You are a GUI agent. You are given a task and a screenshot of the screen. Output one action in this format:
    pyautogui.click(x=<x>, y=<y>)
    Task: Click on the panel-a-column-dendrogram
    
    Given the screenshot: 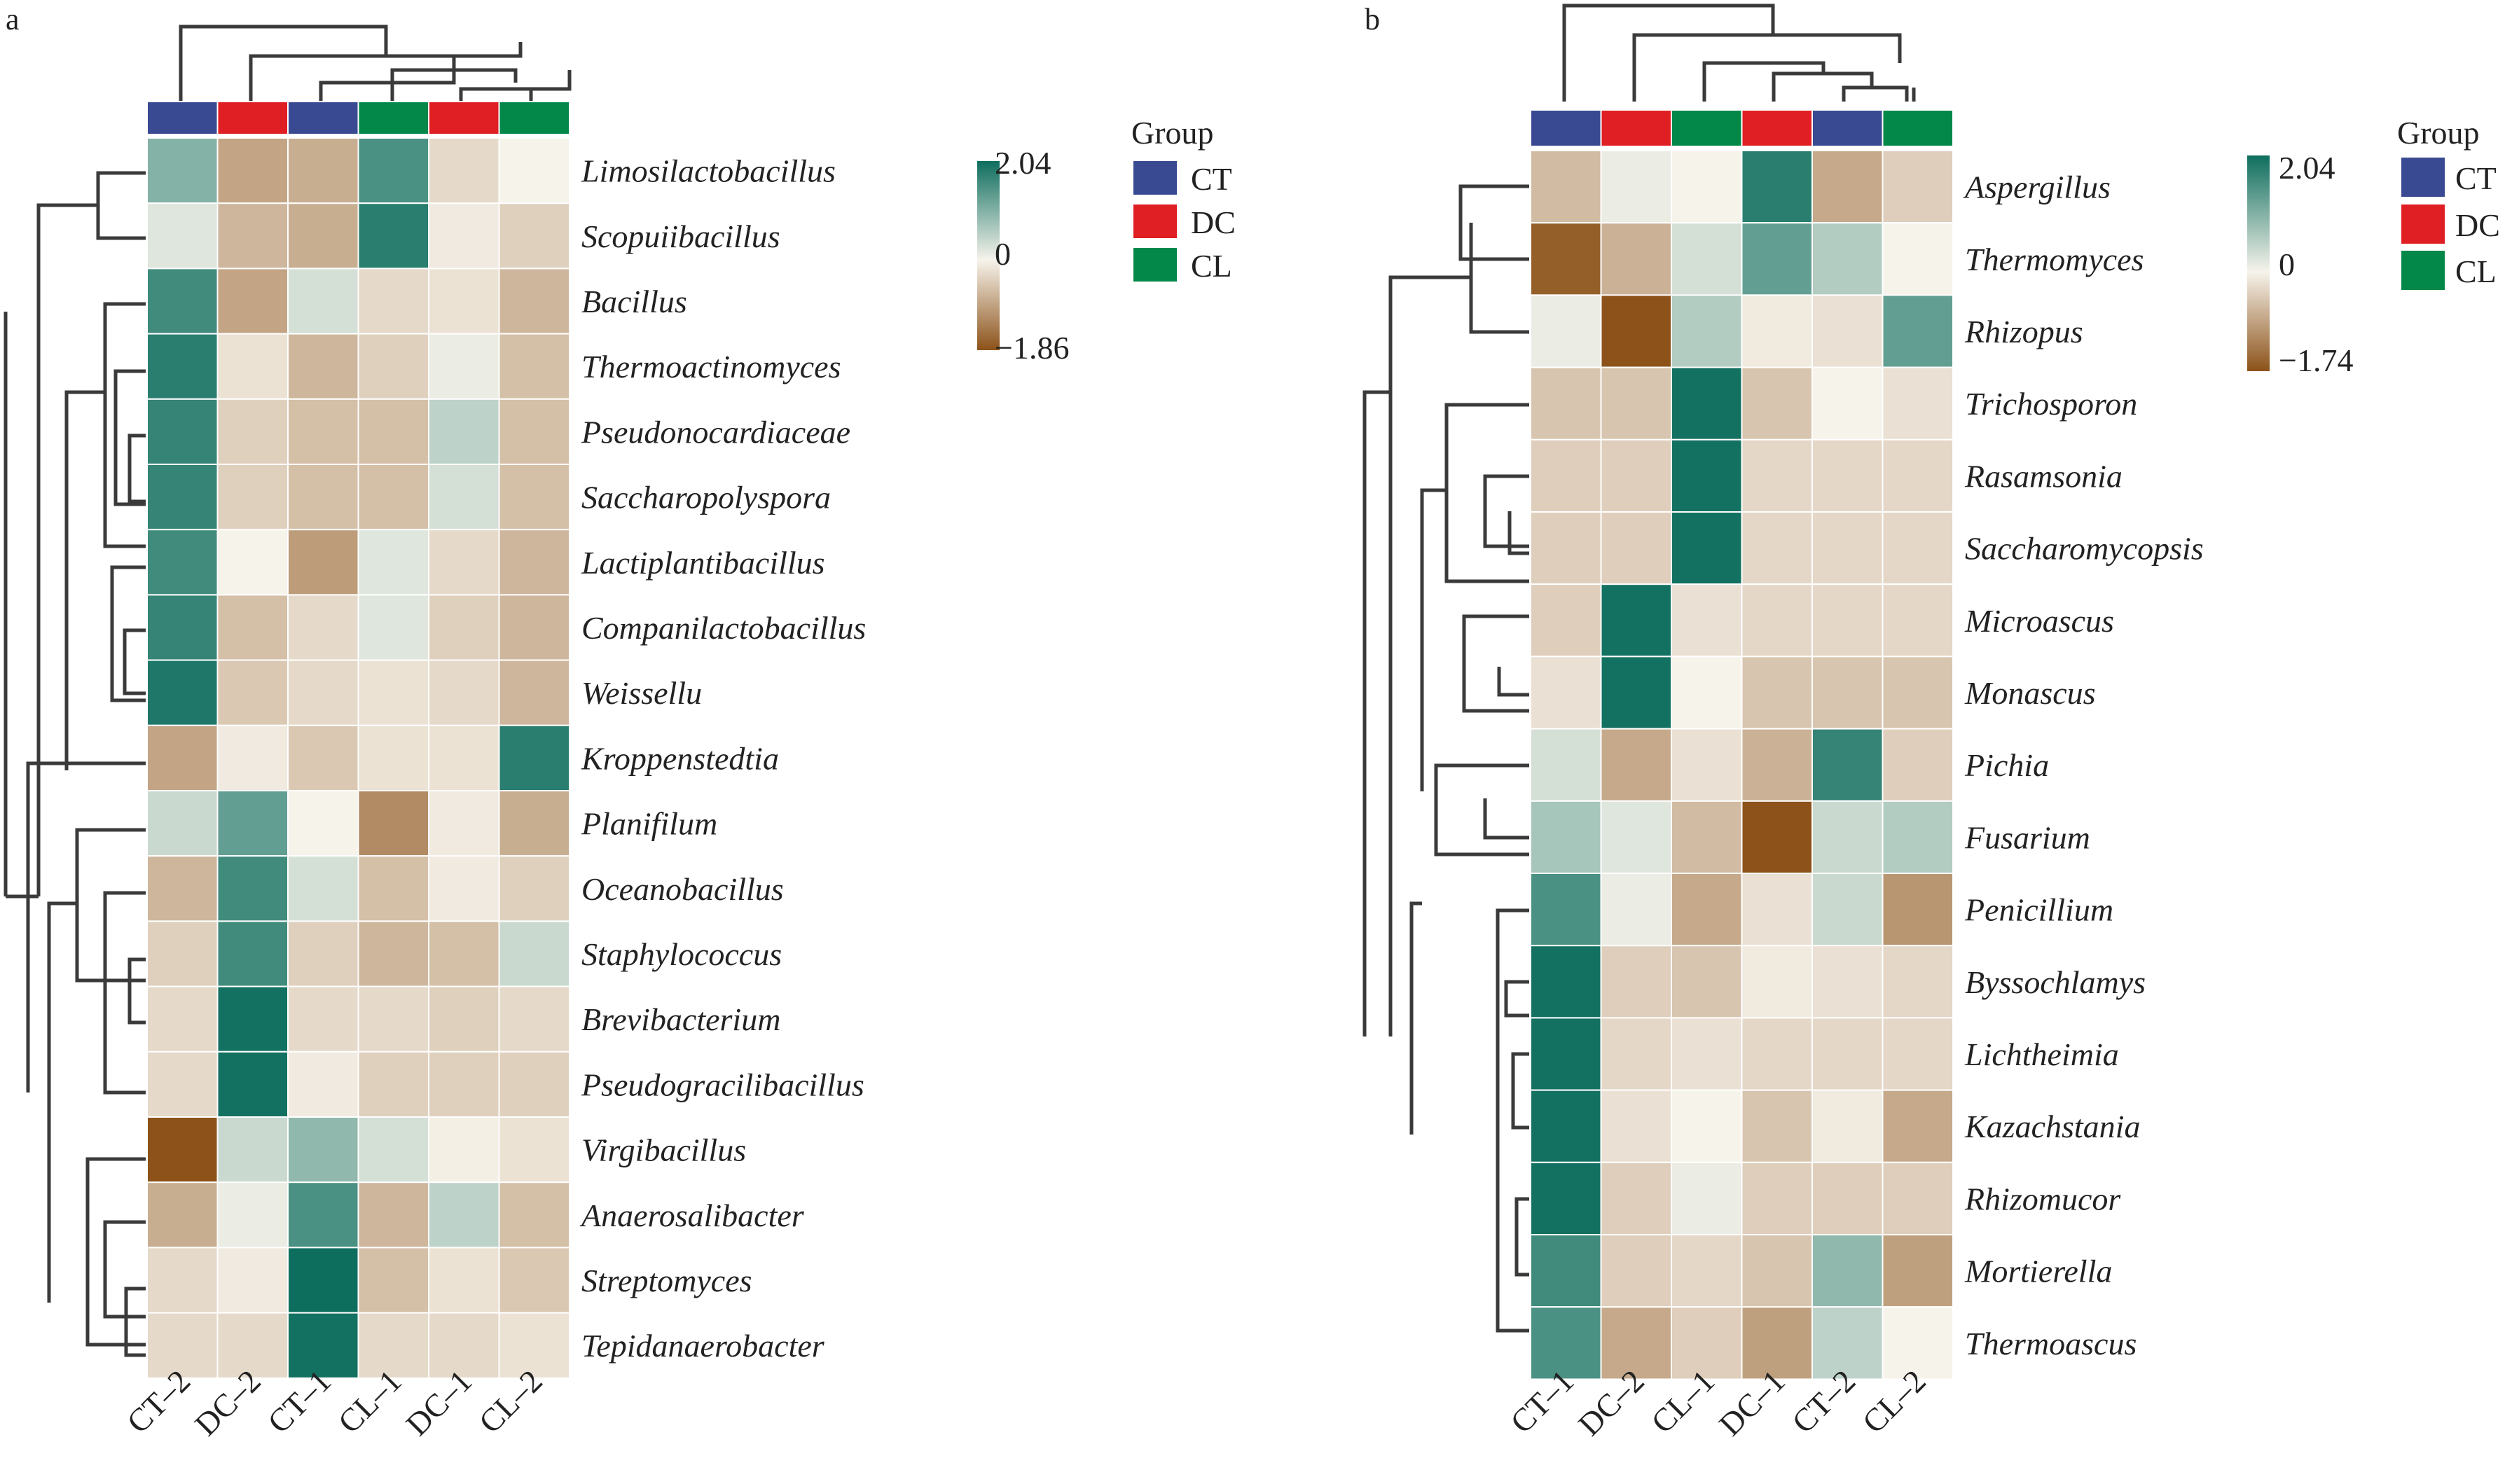 What is the action you would take?
    pyautogui.click(x=375, y=63)
    